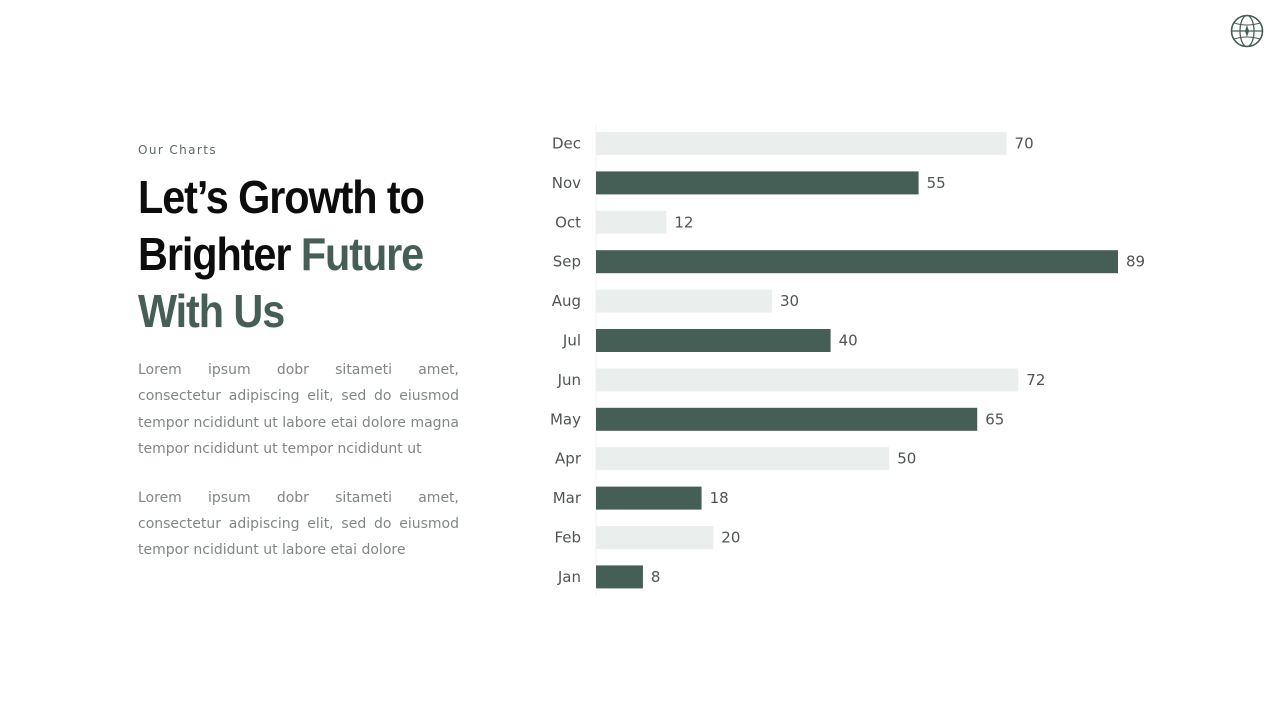 This screenshot has width=1280, height=720. What do you see at coordinates (568, 222) in the screenshot?
I see `category-label-oct: Oct` at bounding box center [568, 222].